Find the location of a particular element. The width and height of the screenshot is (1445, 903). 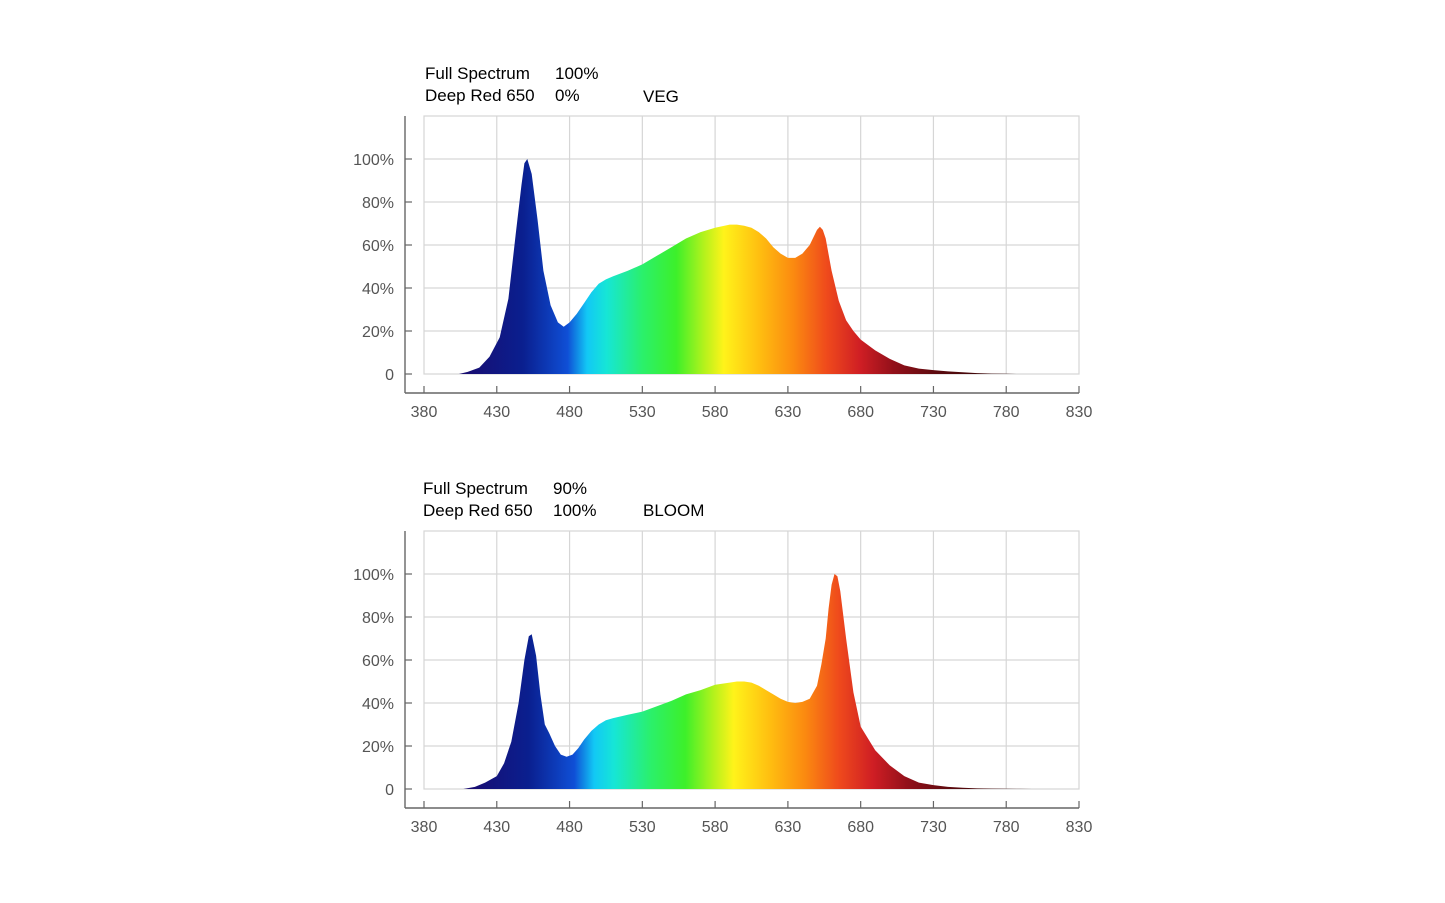

legend-deep-red-value: 100% is located at coordinates (575, 510).